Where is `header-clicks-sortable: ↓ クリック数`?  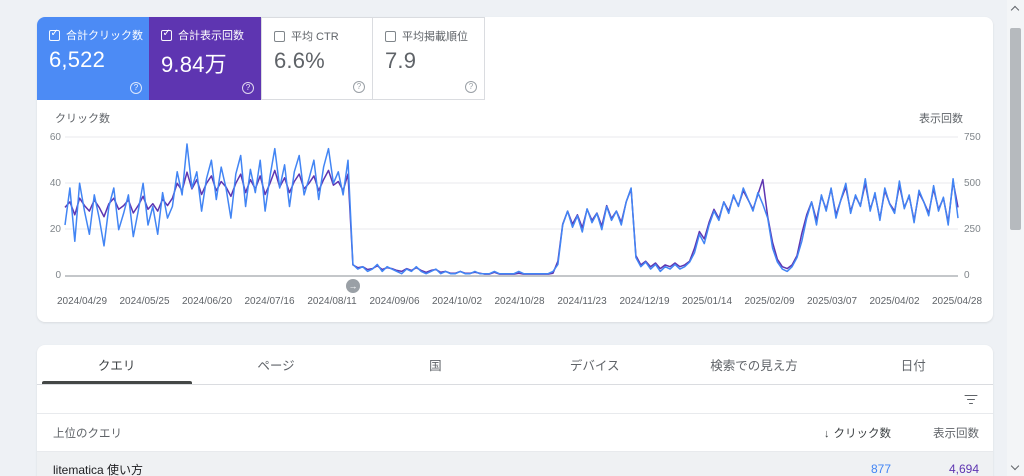
header-clicks-sortable: ↓ クリック数 is located at coordinates (826, 433).